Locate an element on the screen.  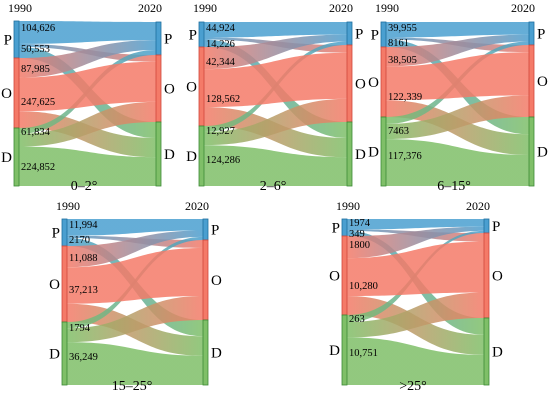
value-label-D-2: 124,286 is located at coordinates (223, 160).